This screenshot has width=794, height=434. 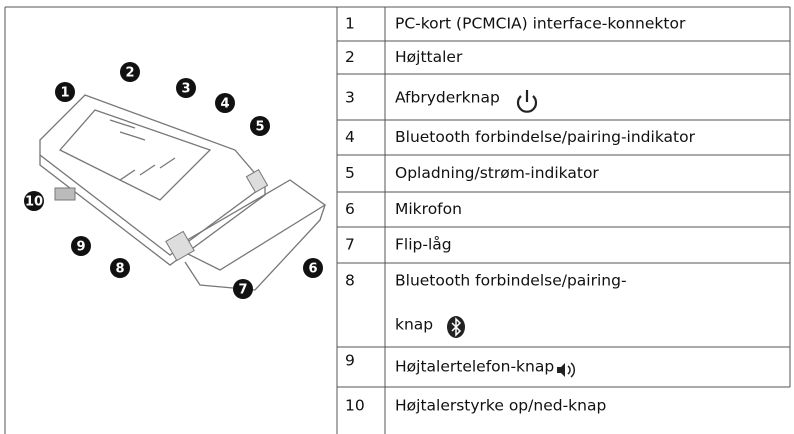 I want to click on row-label: Højttaler, so click(x=429, y=57).